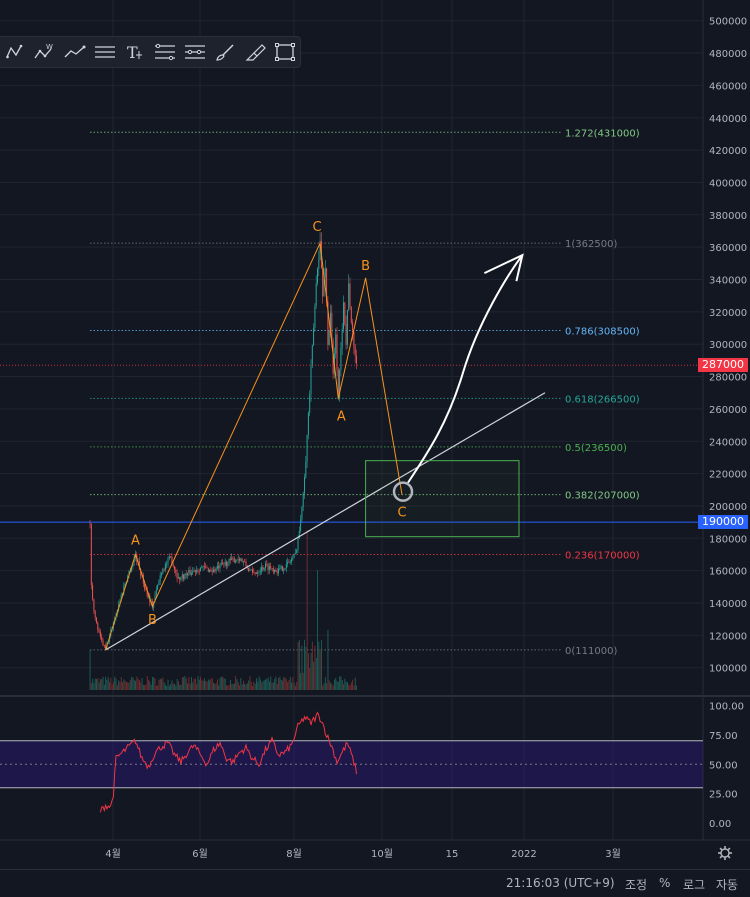 The width and height of the screenshot is (750, 897). Describe the element at coordinates (113, 854) in the screenshot. I see `time-axis-tick-label: 4월` at that location.